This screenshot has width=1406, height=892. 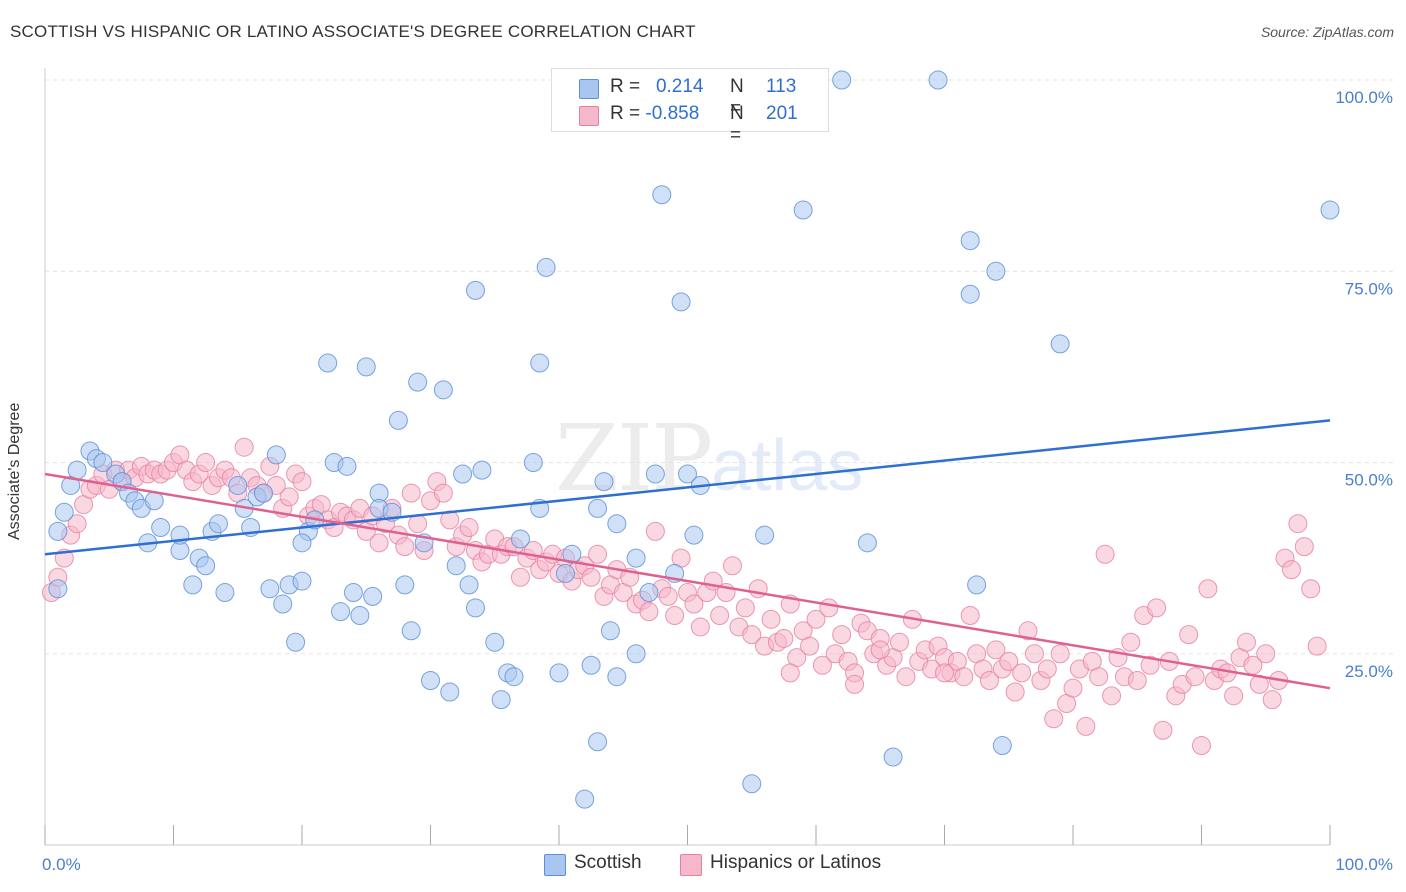 I want to click on correlation-legend: R = 0.214 N = 113 R = -0.858 N = 201, so click(x=690, y=107).